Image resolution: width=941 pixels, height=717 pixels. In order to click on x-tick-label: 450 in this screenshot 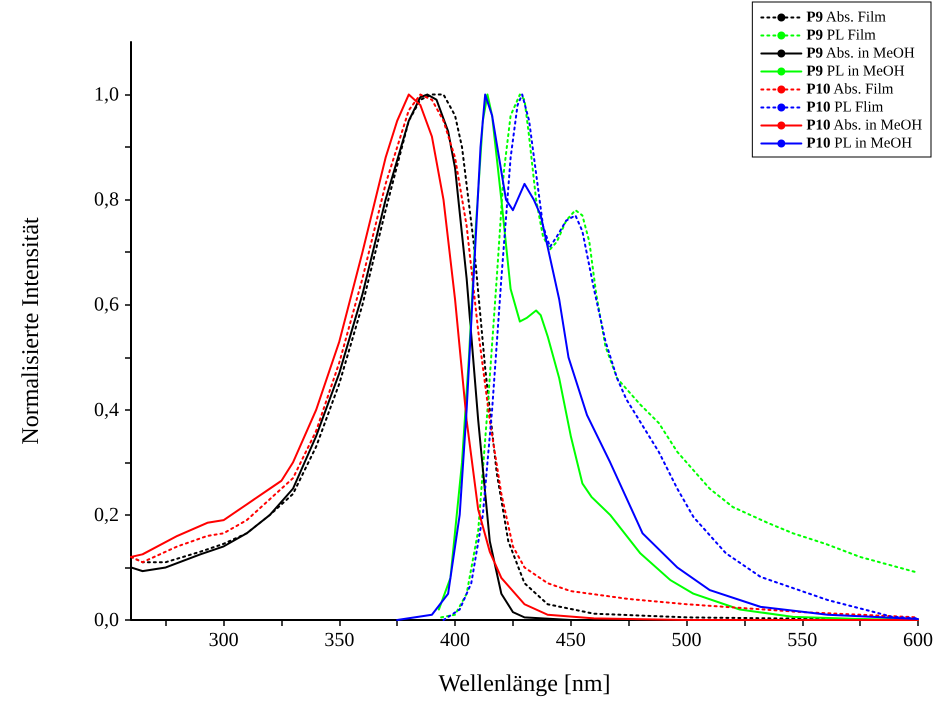, I will do `click(571, 640)`.